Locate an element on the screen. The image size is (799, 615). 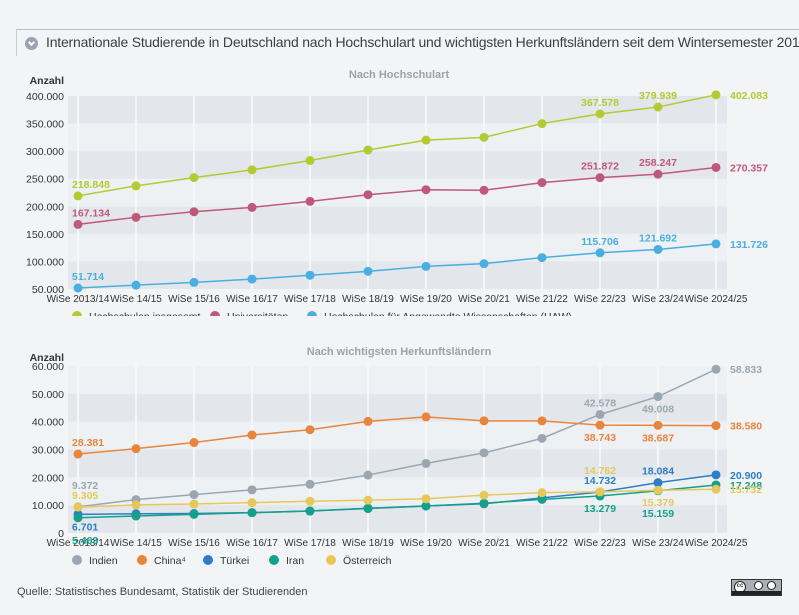
y-tick-label: 30.000 is located at coordinates (48, 451).